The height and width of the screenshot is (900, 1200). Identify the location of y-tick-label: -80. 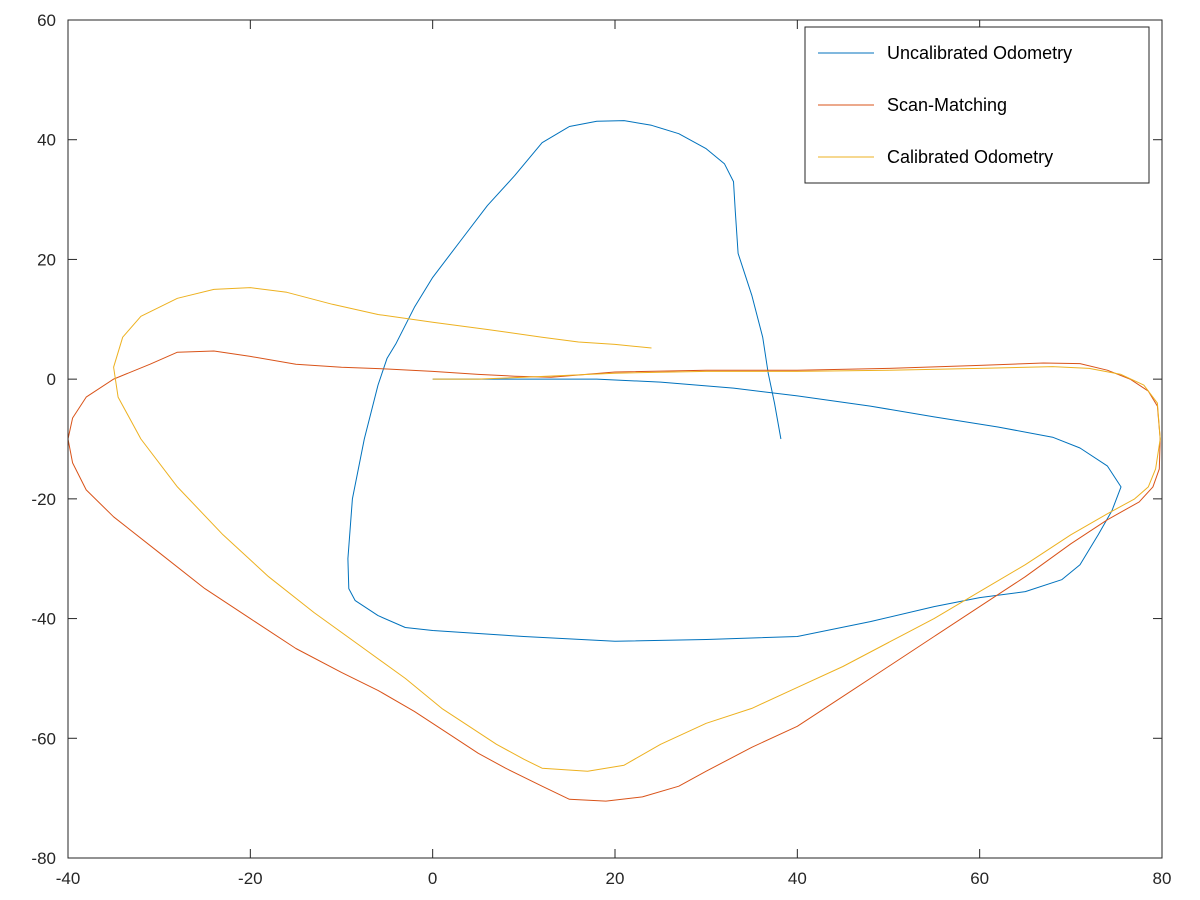
(43, 858).